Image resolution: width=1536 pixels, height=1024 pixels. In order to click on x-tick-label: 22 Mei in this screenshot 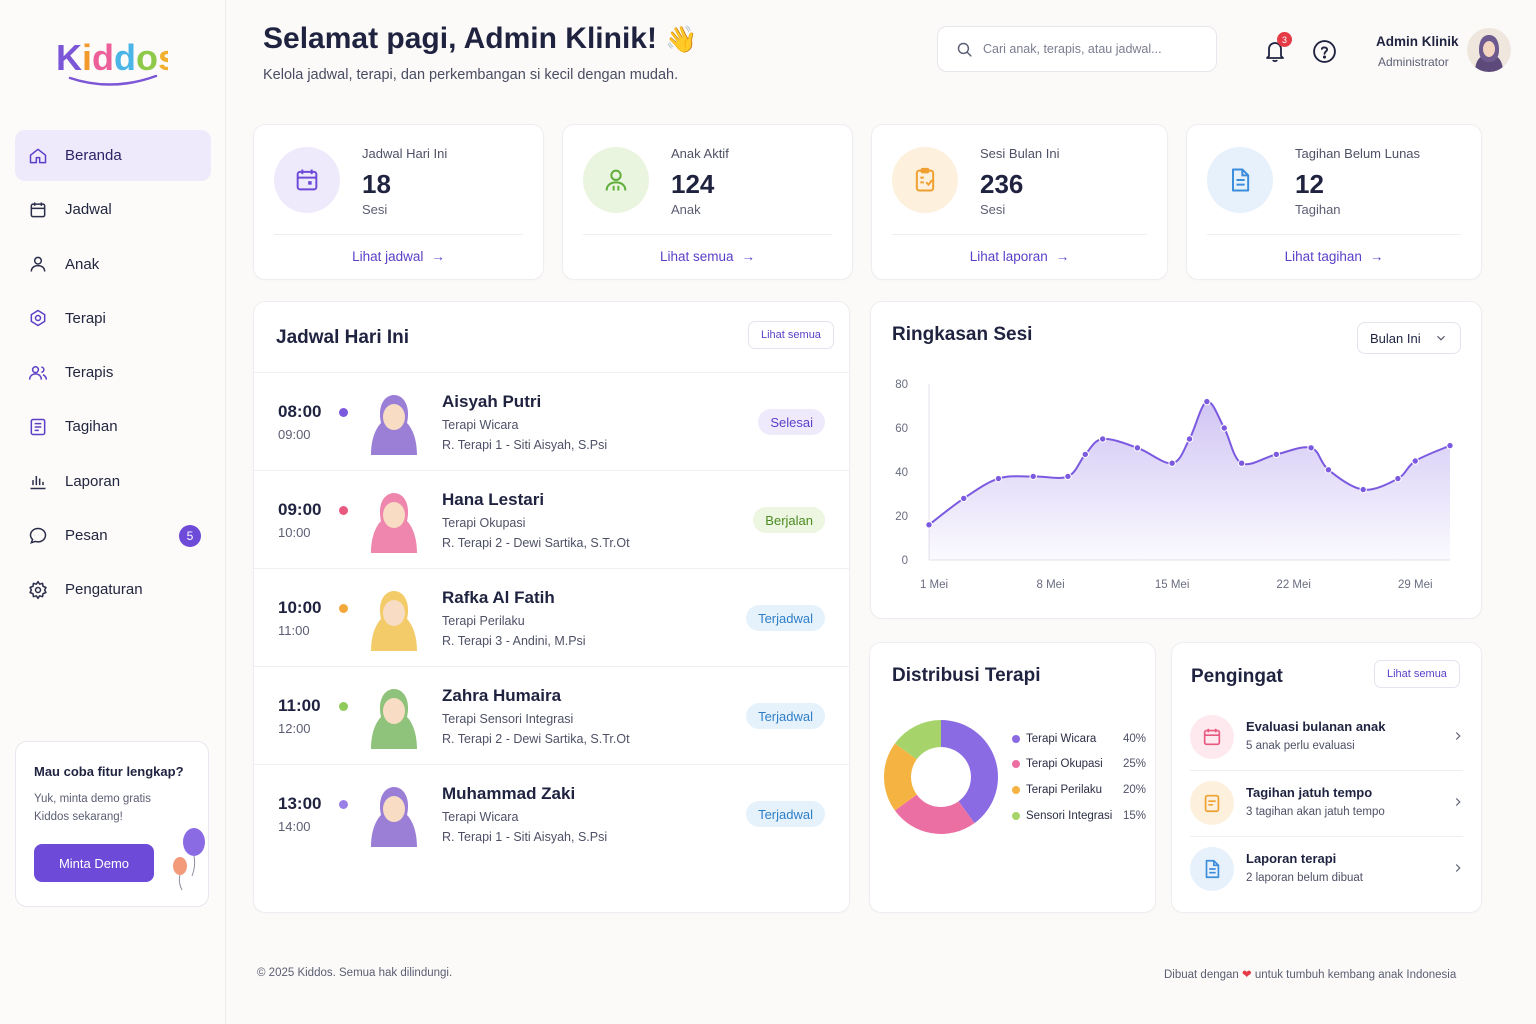, I will do `click(1293, 585)`.